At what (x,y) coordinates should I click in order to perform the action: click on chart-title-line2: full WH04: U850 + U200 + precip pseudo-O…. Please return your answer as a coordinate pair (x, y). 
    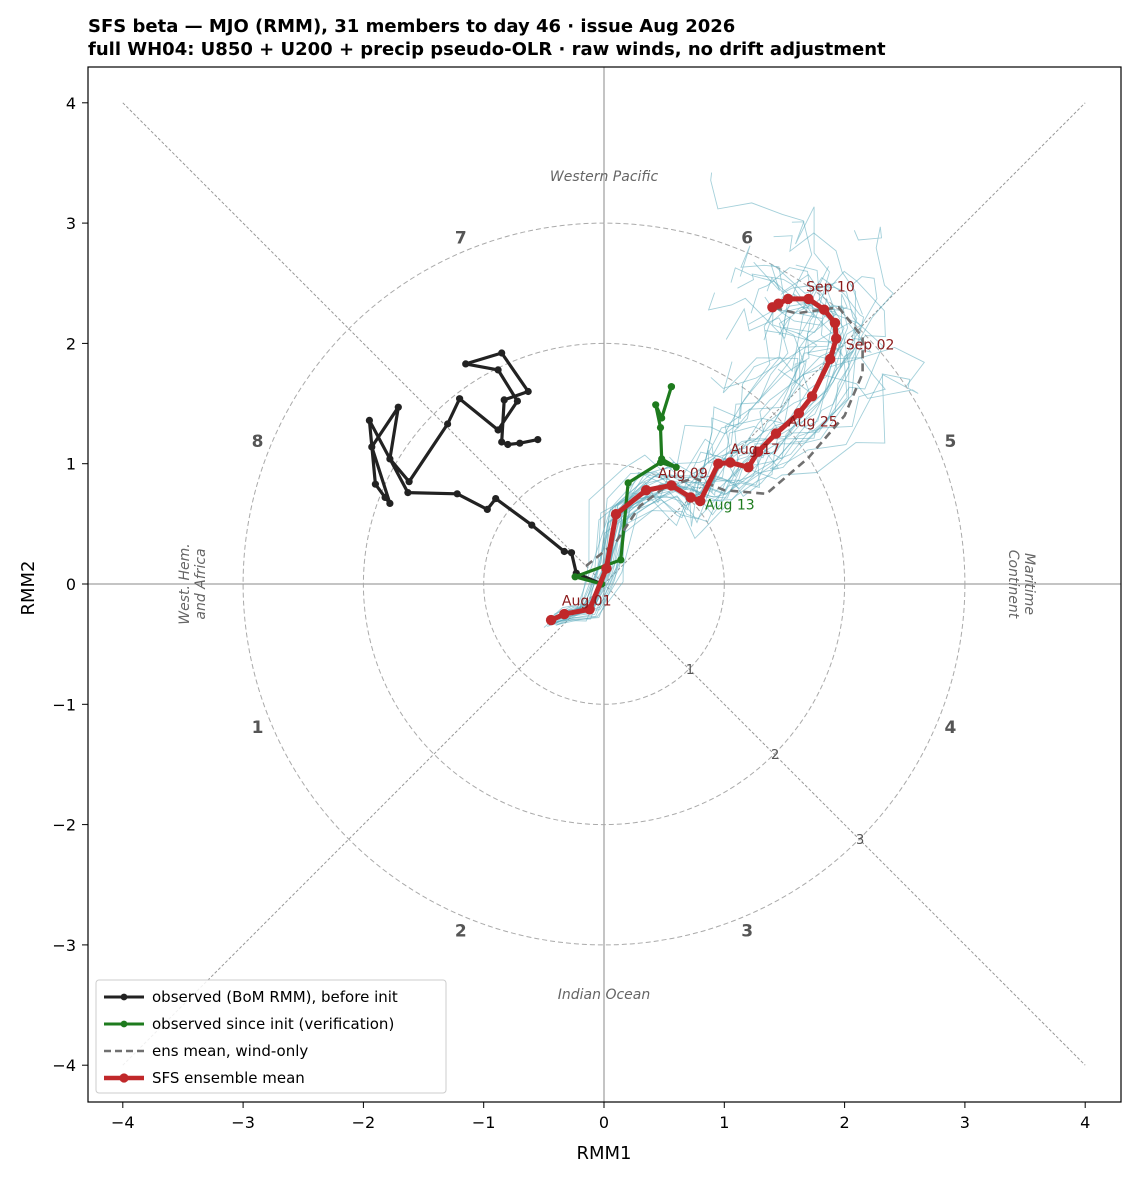
    Looking at the image, I should click on (487, 49).